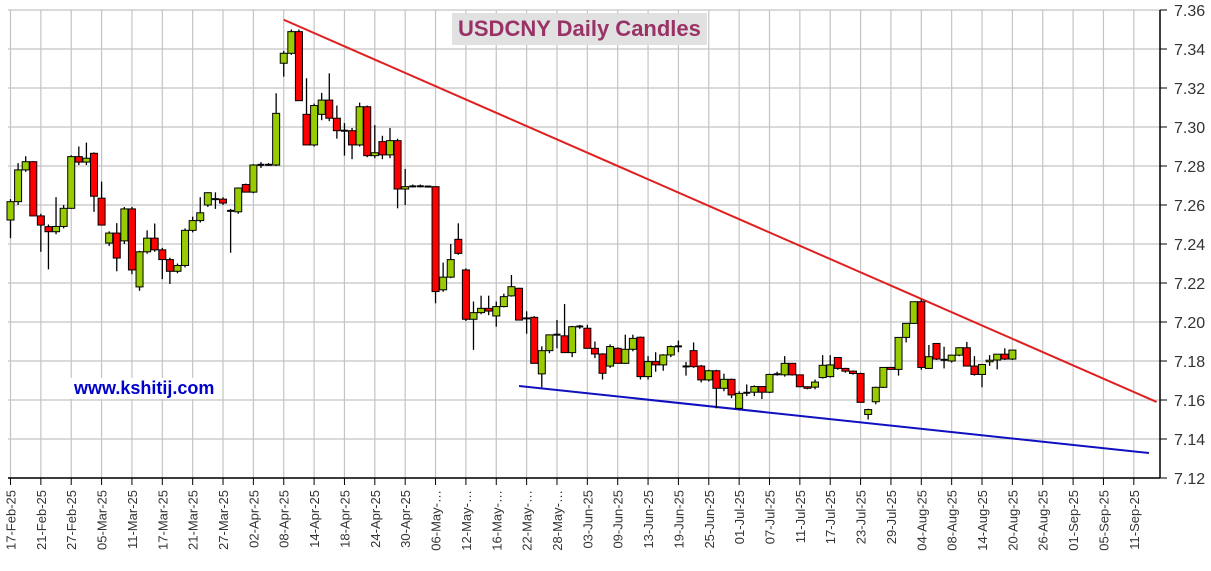  Describe the element at coordinates (1189, 245) in the screenshot. I see `y-tick-label: 7.24` at that location.